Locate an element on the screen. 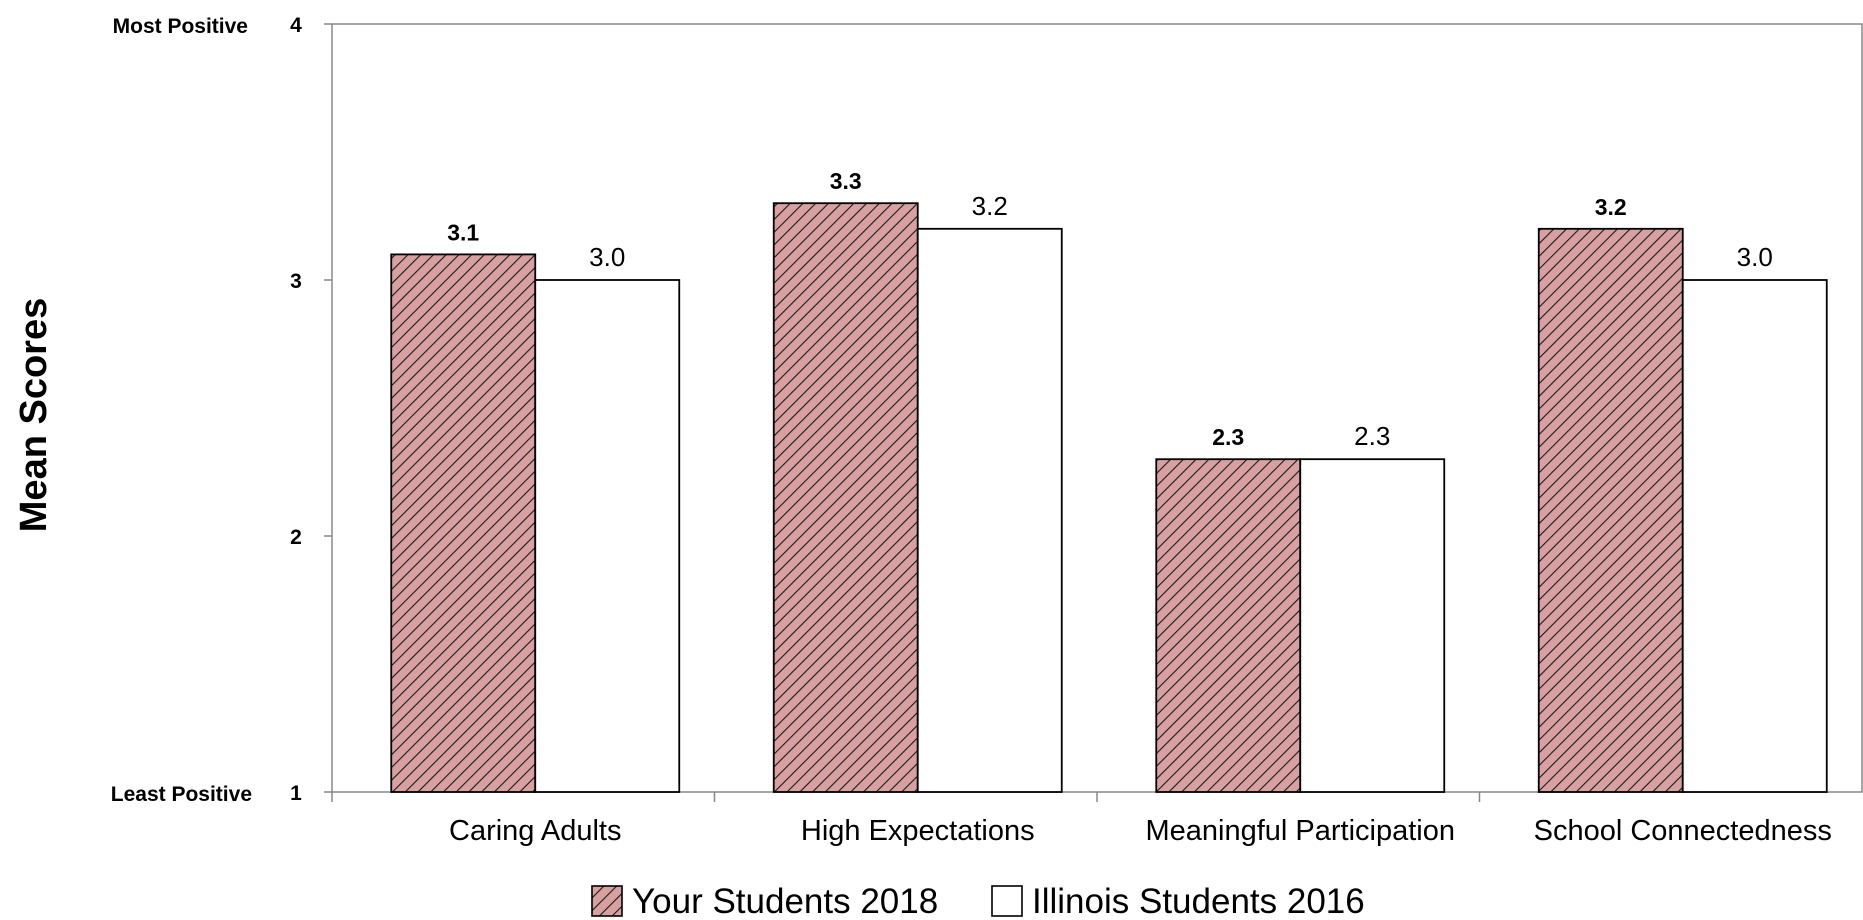 This screenshot has height=920, width=1863. legend-swatch-your-students is located at coordinates (607, 901).